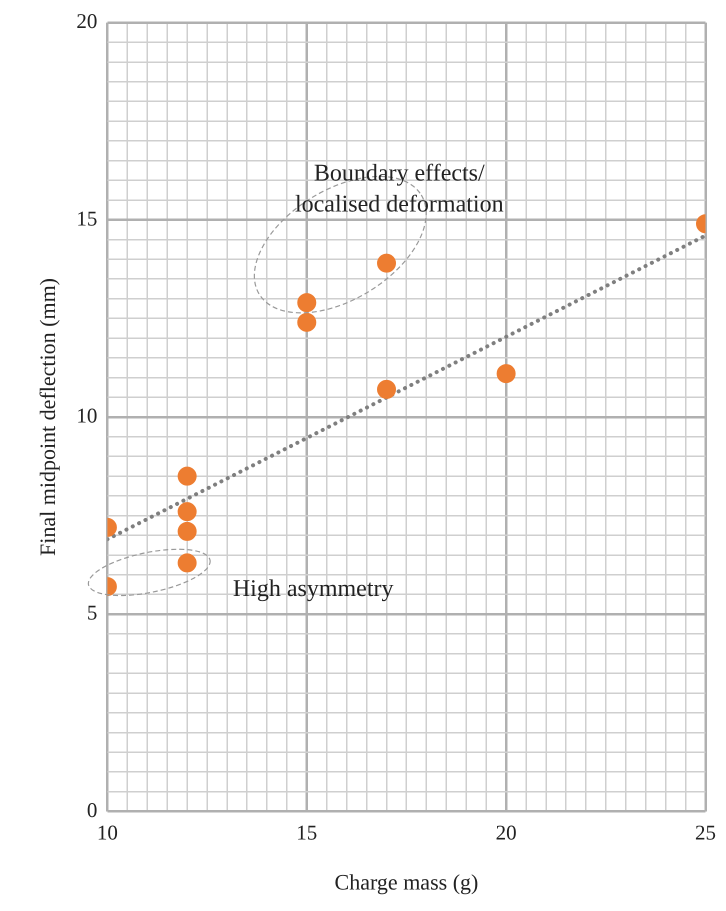  I want to click on y-tick-label: 0, so click(92, 810).